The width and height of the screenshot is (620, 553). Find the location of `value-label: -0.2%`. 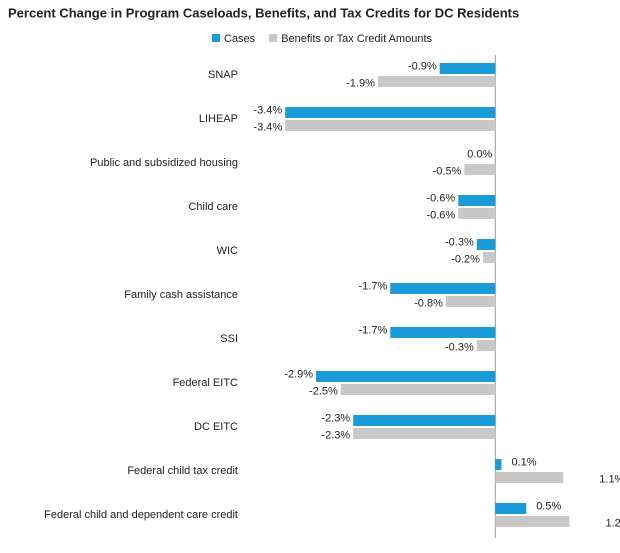

value-label: -0.2% is located at coordinates (465, 259).